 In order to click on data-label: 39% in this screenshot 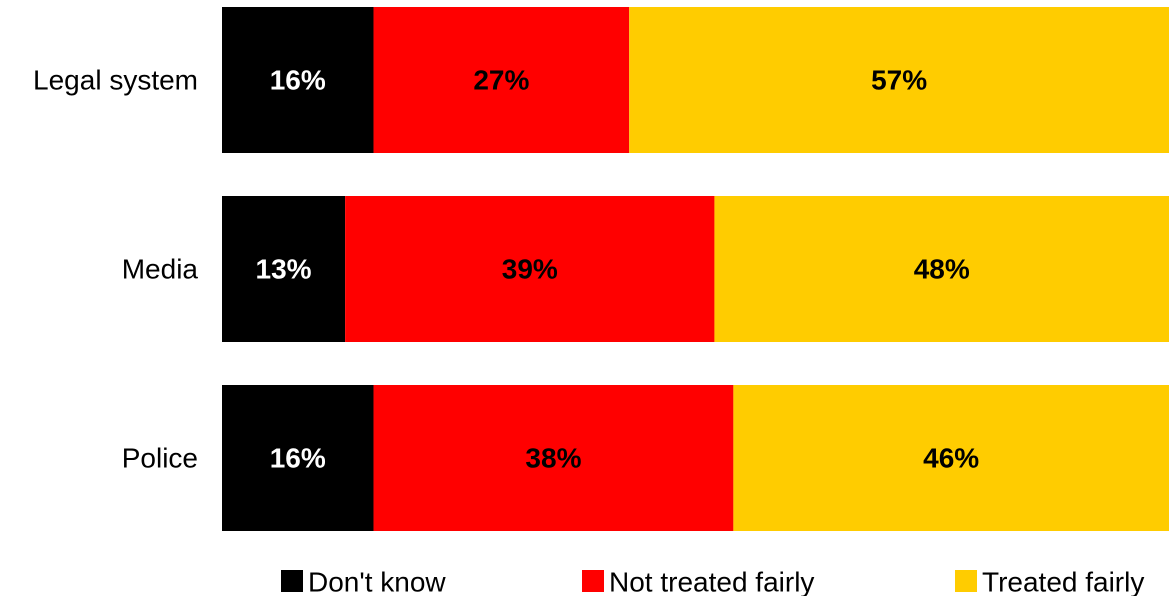, I will do `click(530, 269)`.